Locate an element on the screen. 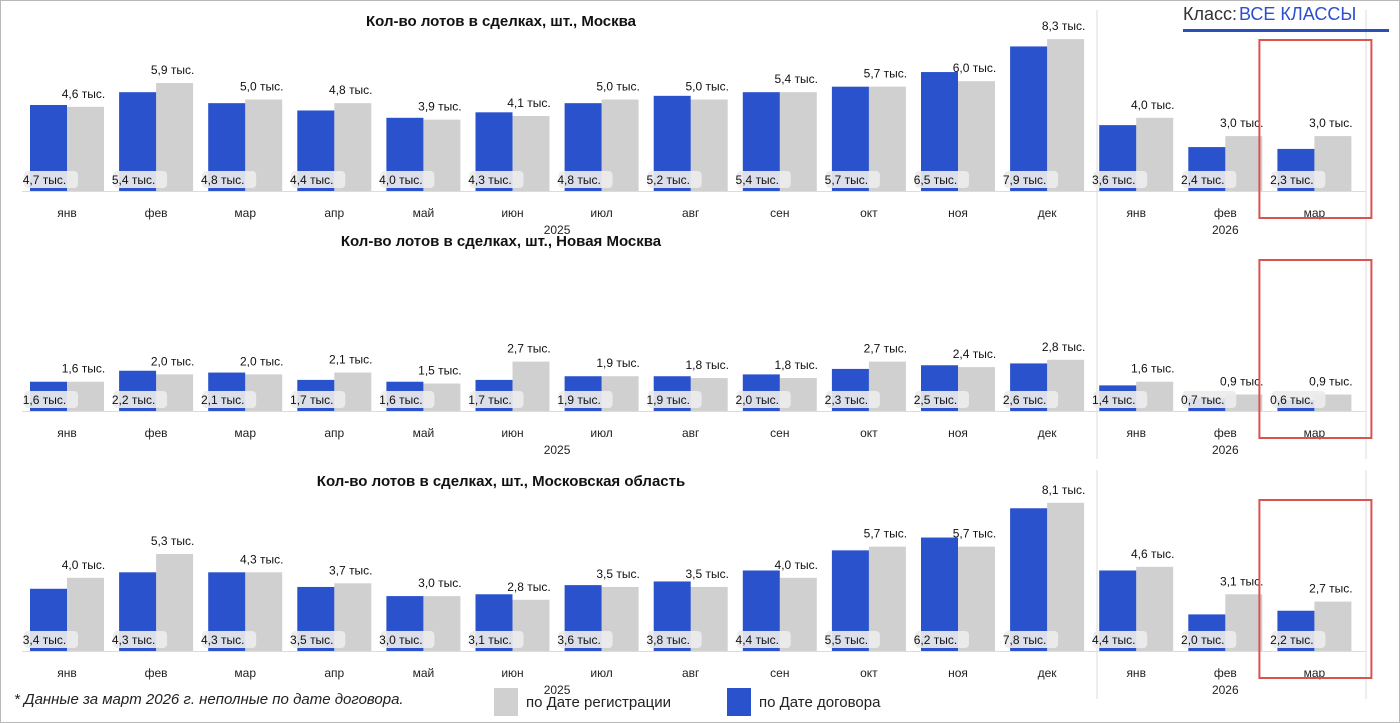 Image resolution: width=1400 pixels, height=723 pixels. tick-label-10: окт is located at coordinates (869, 433).